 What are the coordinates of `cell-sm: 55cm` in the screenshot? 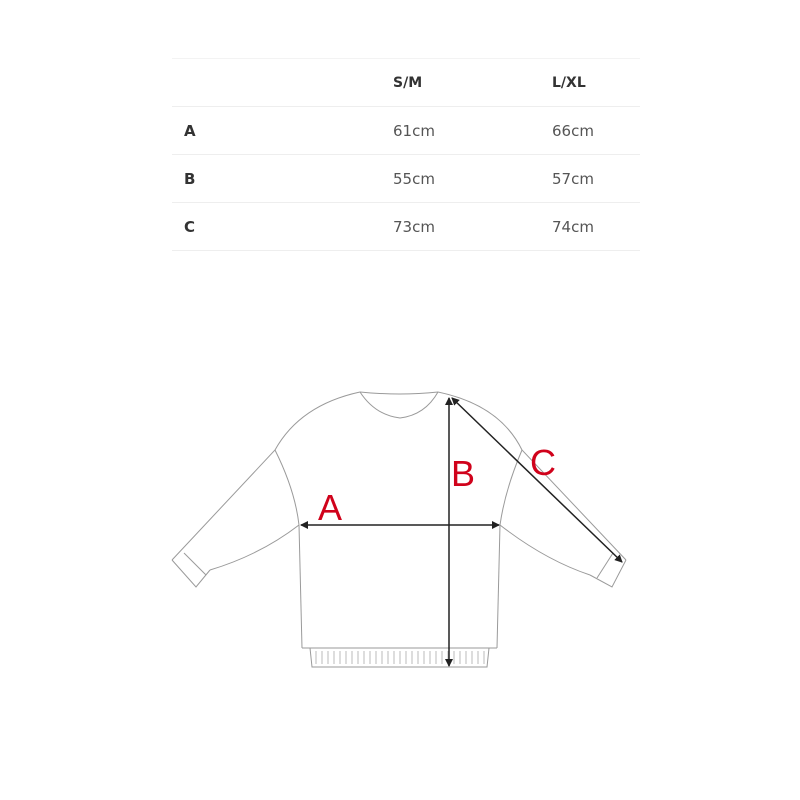 It's located at (414, 178).